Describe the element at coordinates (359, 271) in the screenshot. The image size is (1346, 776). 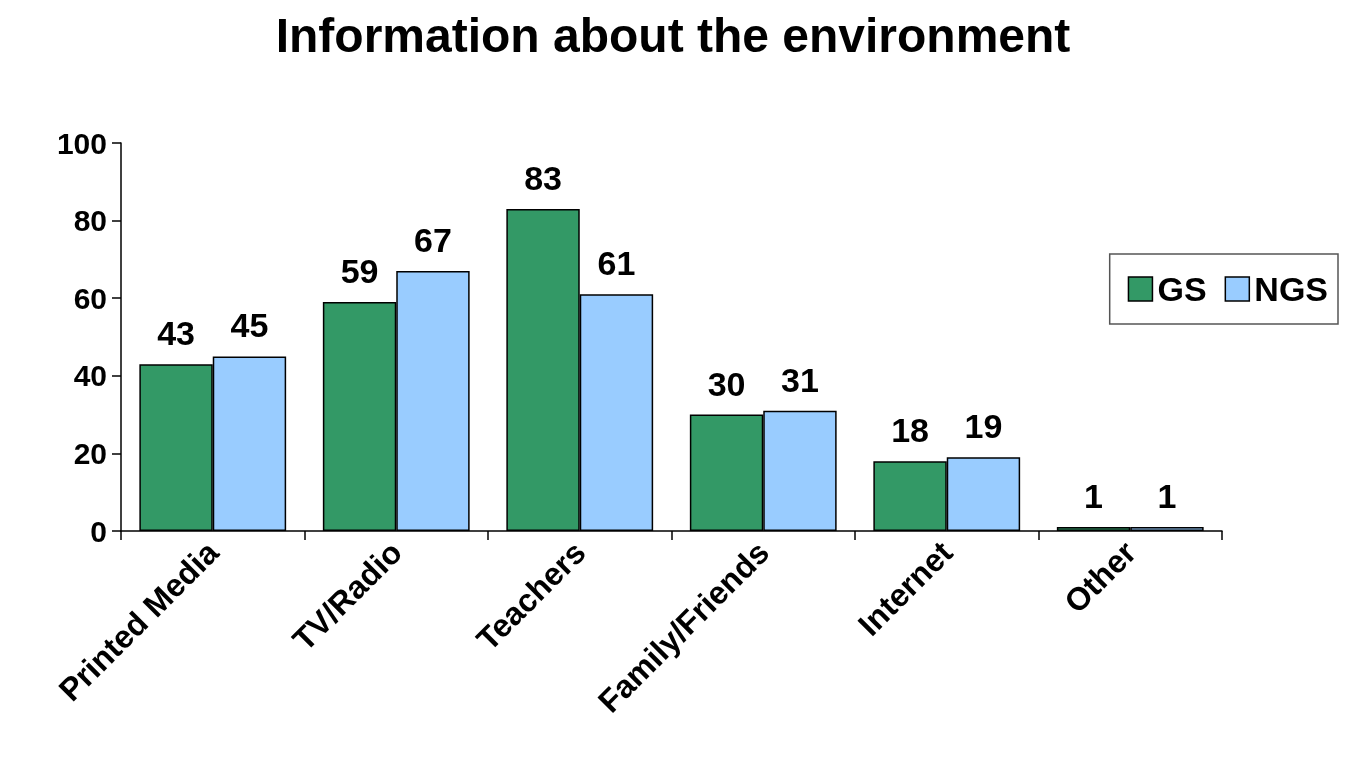
I see `data-label: 59` at that location.